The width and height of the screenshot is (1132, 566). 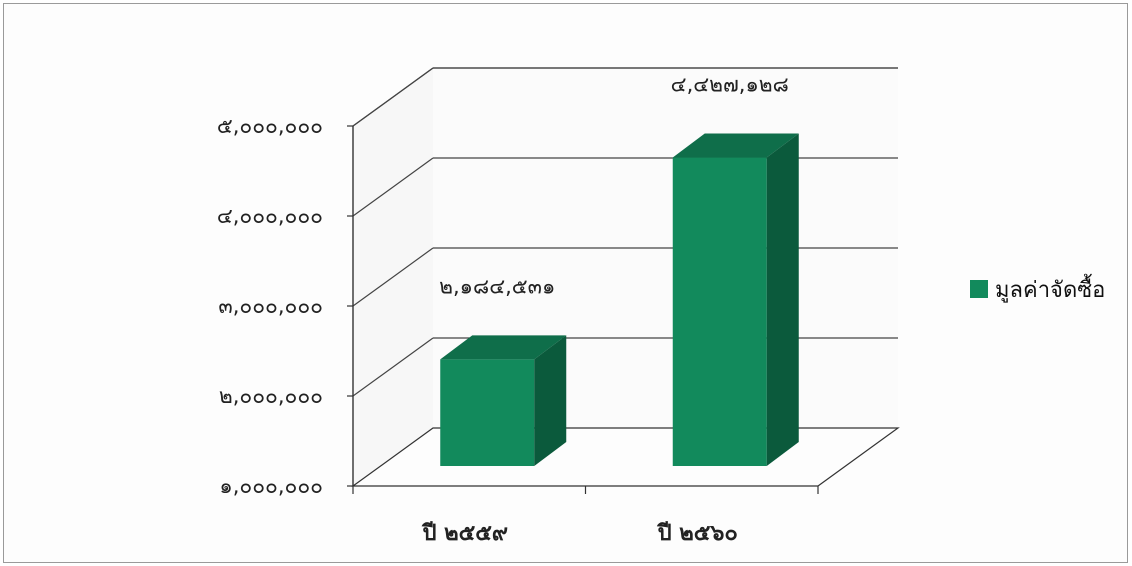 I want to click on legend: มูลค่าจัดซื้อ, so click(x=1037, y=288).